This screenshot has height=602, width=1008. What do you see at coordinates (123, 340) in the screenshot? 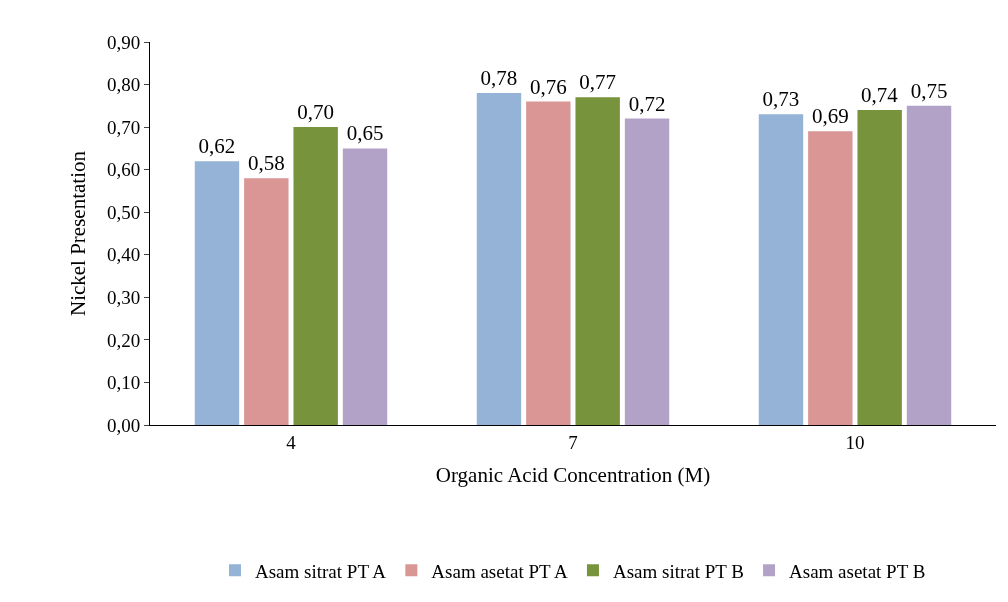
I see `y-tick-label: 0,20` at bounding box center [123, 340].